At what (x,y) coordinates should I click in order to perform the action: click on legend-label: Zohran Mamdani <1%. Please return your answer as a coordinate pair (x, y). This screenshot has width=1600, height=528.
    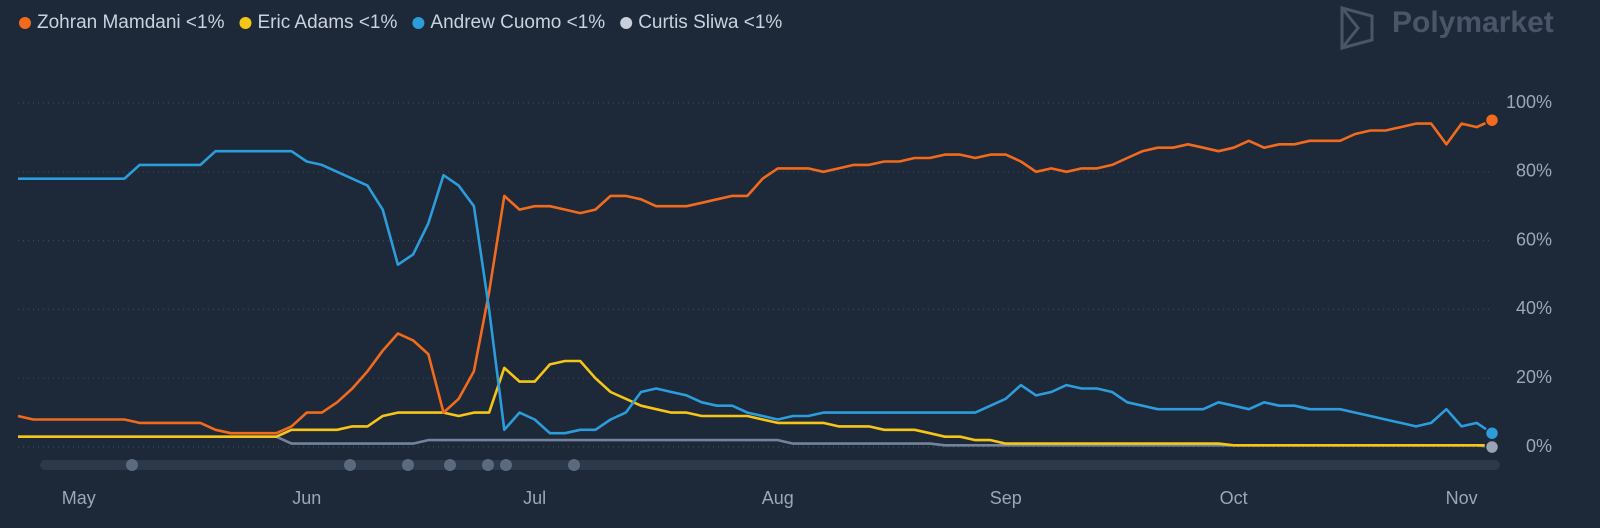
    Looking at the image, I should click on (131, 22).